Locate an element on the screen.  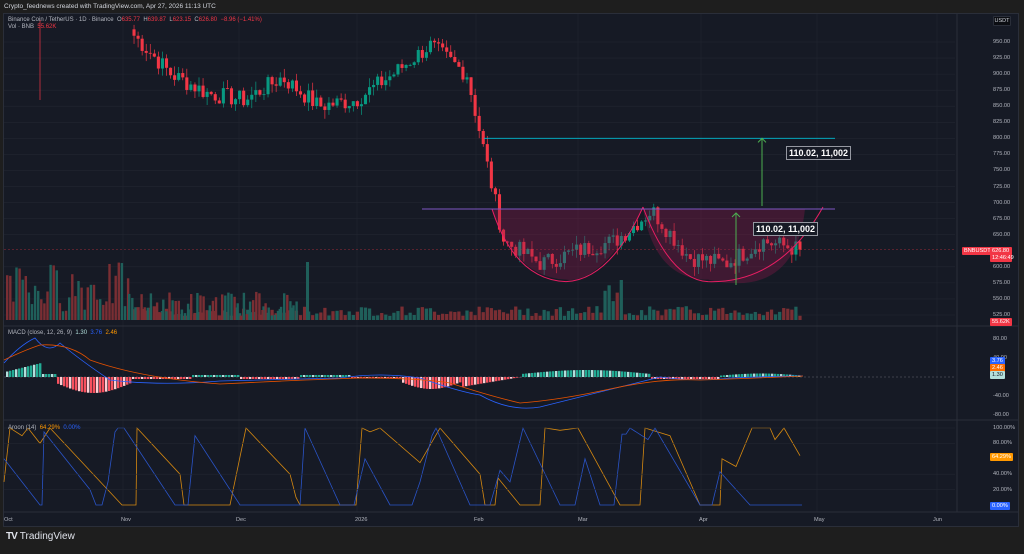
axis-tick-label: -40.00 is located at coordinates (1001, 396).